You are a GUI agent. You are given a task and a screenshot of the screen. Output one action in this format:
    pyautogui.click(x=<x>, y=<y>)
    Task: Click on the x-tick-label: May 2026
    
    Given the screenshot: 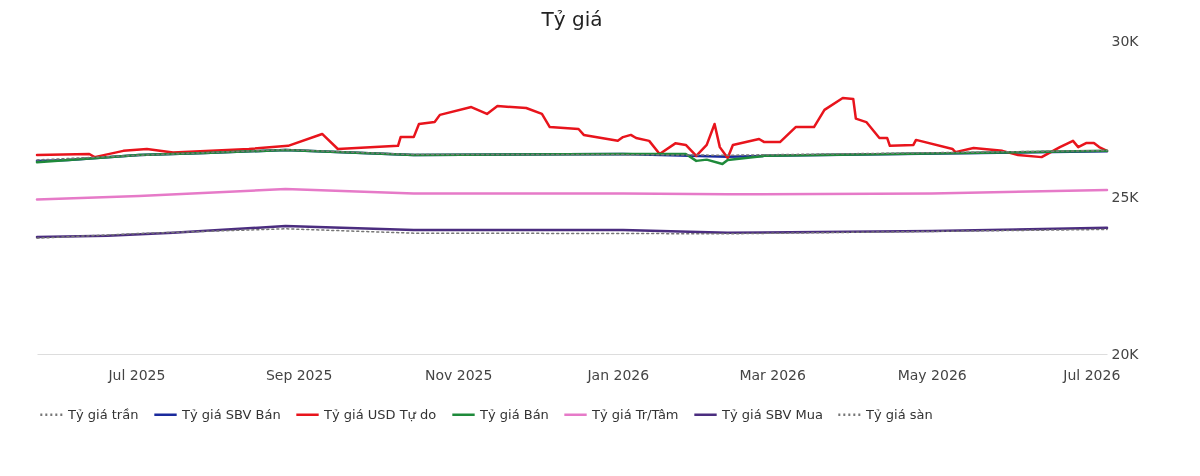 What is the action you would take?
    pyautogui.click(x=932, y=374)
    